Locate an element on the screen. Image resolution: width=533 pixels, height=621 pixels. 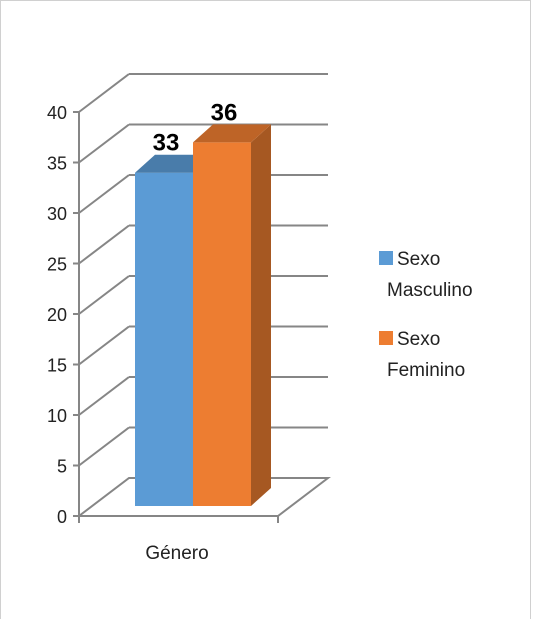
y-tick-label: 5 is located at coordinates (62, 467).